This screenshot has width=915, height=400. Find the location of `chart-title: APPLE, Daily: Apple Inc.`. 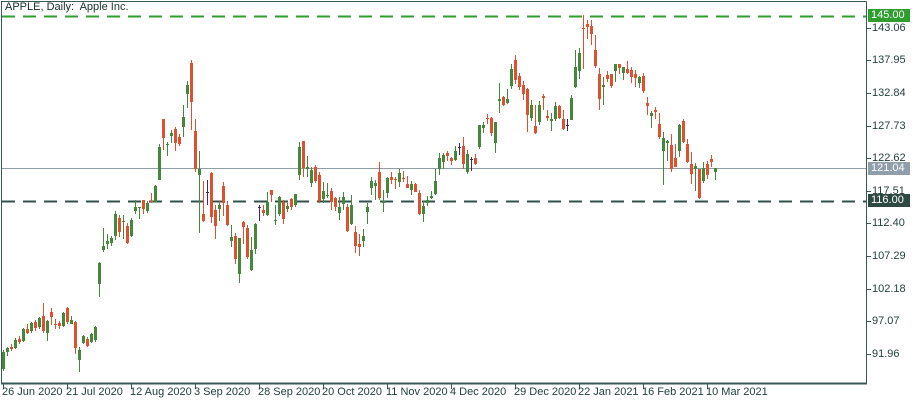

chart-title: APPLE, Daily: Apple Inc. is located at coordinates (67, 7).